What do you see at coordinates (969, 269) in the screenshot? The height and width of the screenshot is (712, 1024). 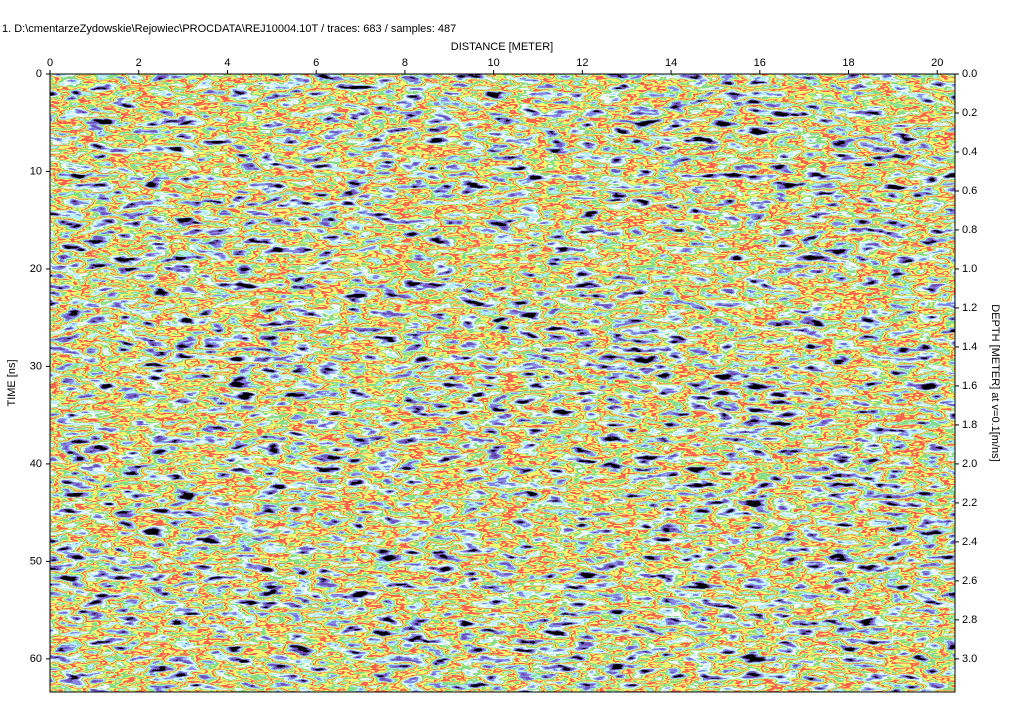 I see `y2-tick-label: 1.0` at bounding box center [969, 269].